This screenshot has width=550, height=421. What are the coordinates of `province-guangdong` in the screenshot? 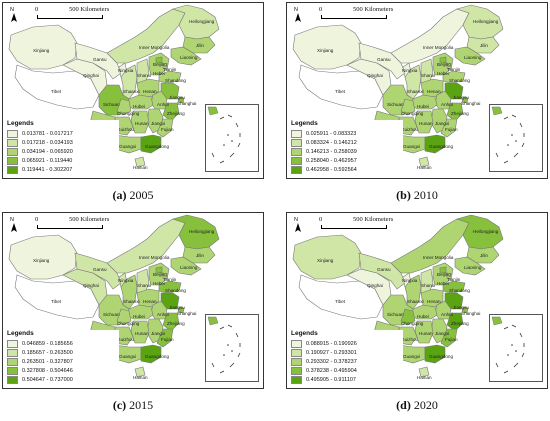 It's located at (151, 144).